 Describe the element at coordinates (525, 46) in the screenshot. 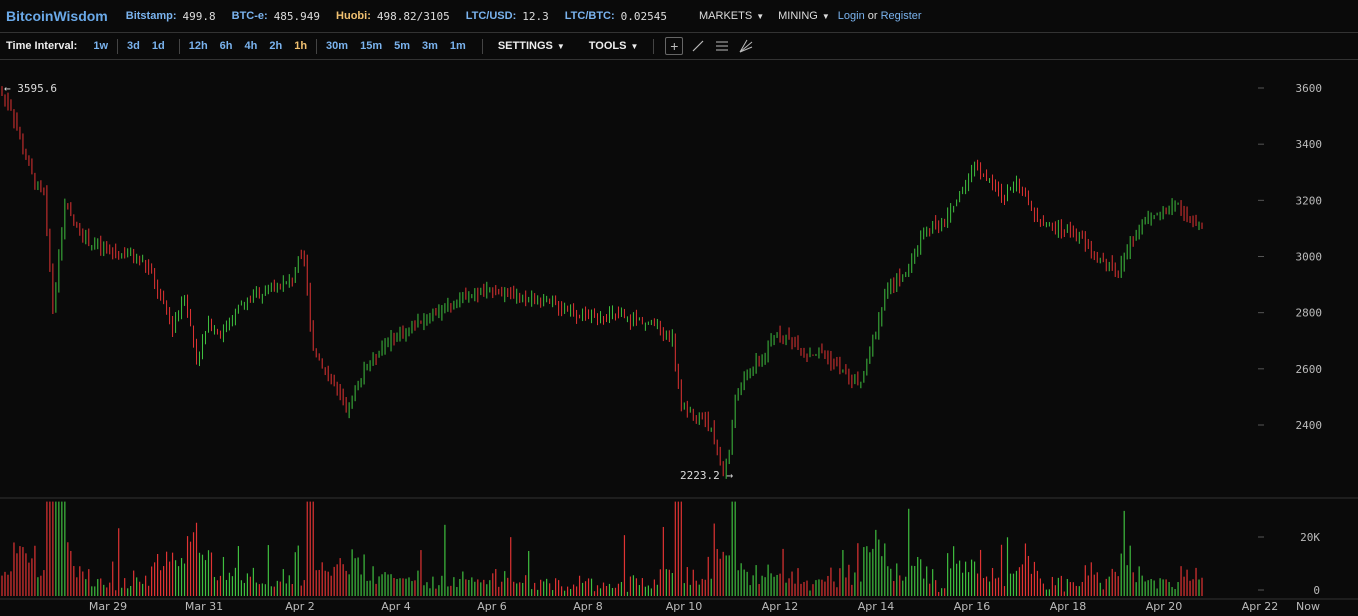

I see `settings-menu-label: SETTINGS` at that location.